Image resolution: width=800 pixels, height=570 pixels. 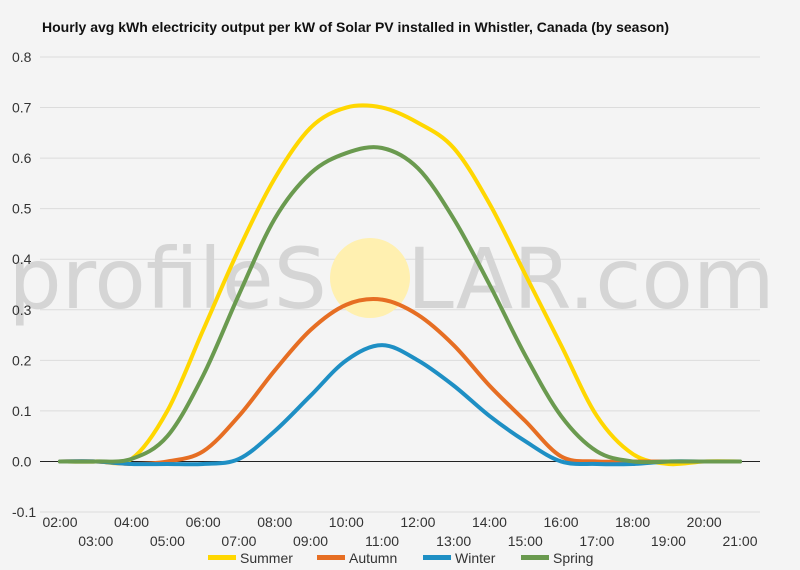 What do you see at coordinates (739, 541) in the screenshot?
I see `x-tick-label: 21:00` at bounding box center [739, 541].